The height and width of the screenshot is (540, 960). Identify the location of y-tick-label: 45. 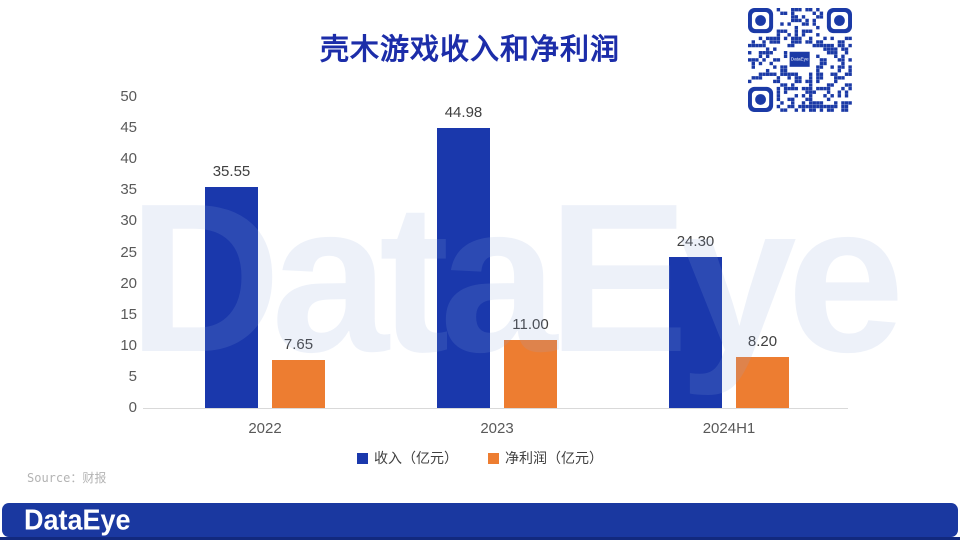
(128, 128).